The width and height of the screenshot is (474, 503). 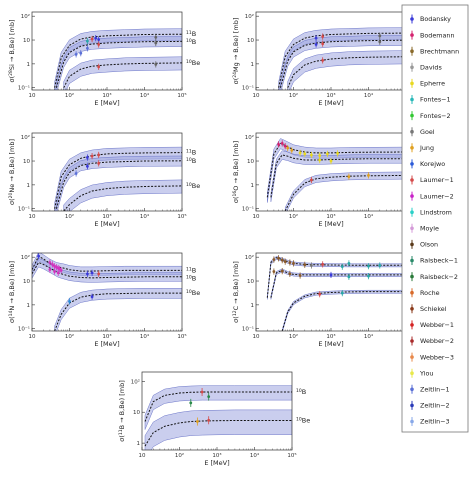 I want to click on y-axis-label: σ(28Si → B,Be) [mb], so click(x=12, y=50).